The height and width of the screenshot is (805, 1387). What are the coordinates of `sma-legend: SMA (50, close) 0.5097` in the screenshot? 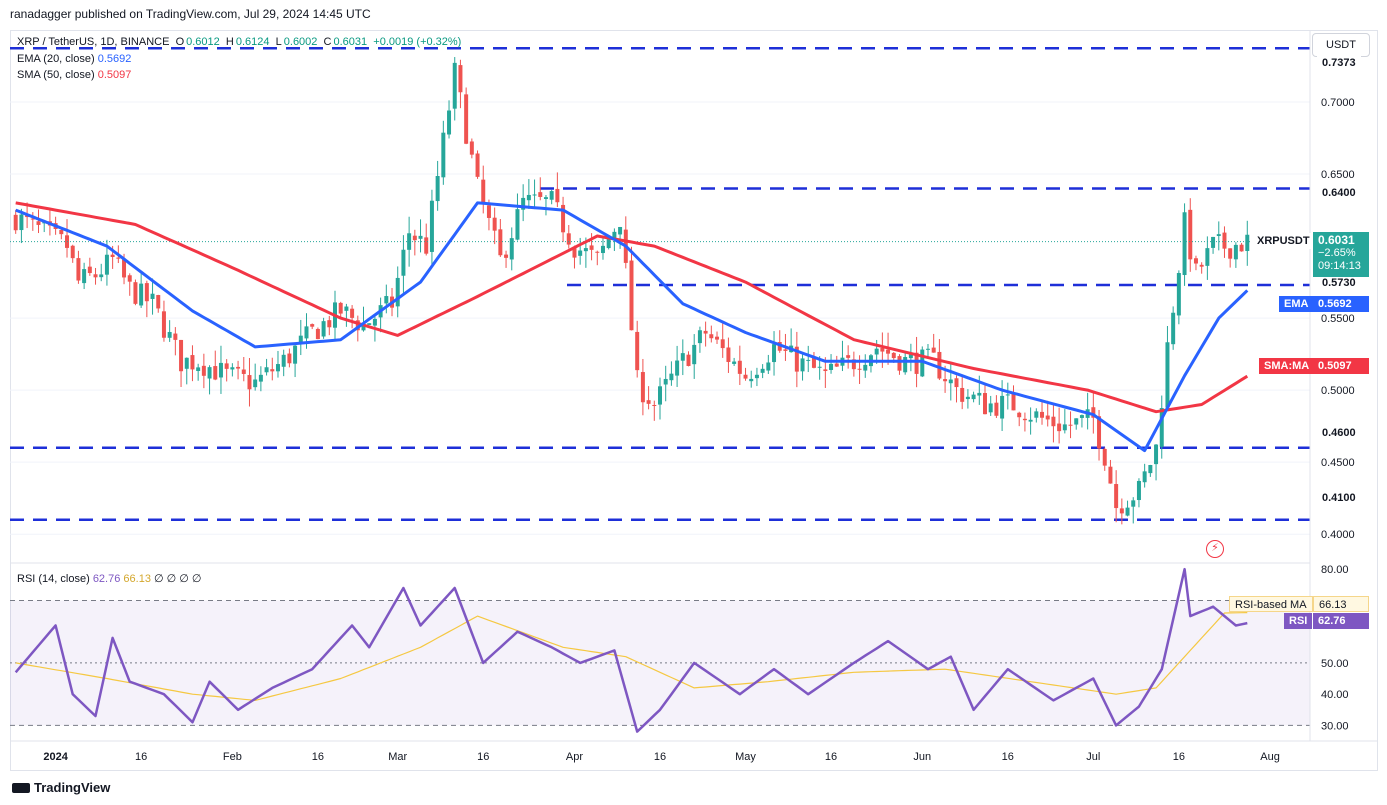 It's located at (74, 75).